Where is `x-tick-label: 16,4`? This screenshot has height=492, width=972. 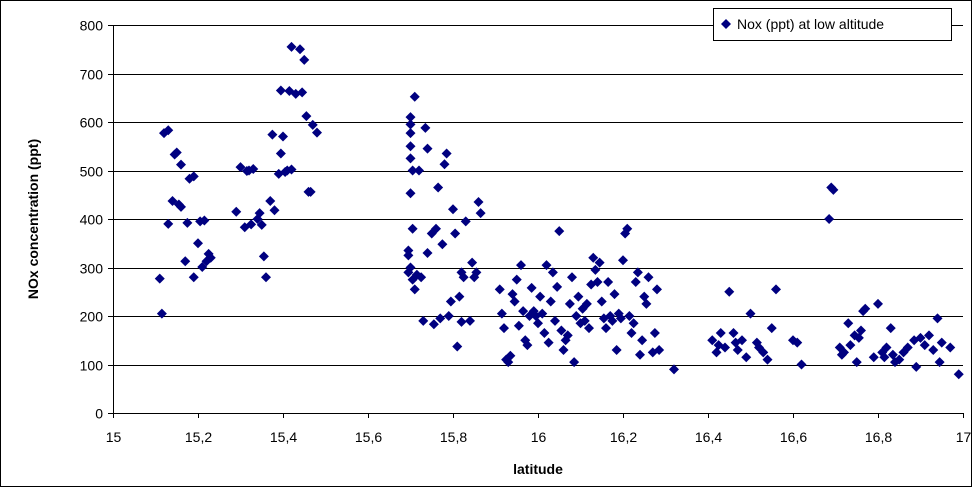
x-tick-label: 16,4 is located at coordinates (708, 437).